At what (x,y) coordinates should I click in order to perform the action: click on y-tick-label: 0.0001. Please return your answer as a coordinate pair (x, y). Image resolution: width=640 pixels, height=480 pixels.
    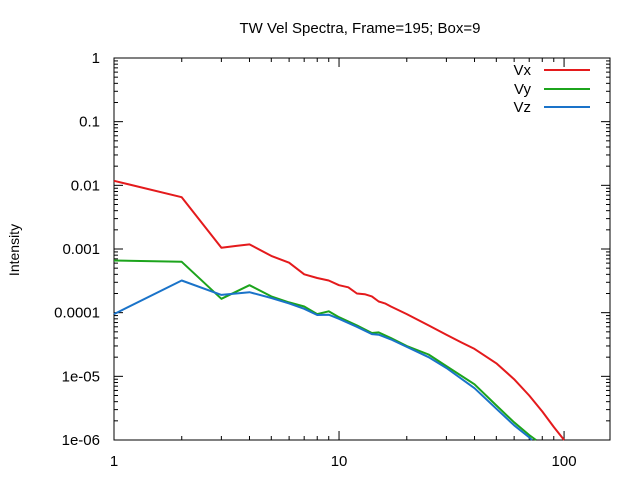
    Looking at the image, I should click on (77, 313).